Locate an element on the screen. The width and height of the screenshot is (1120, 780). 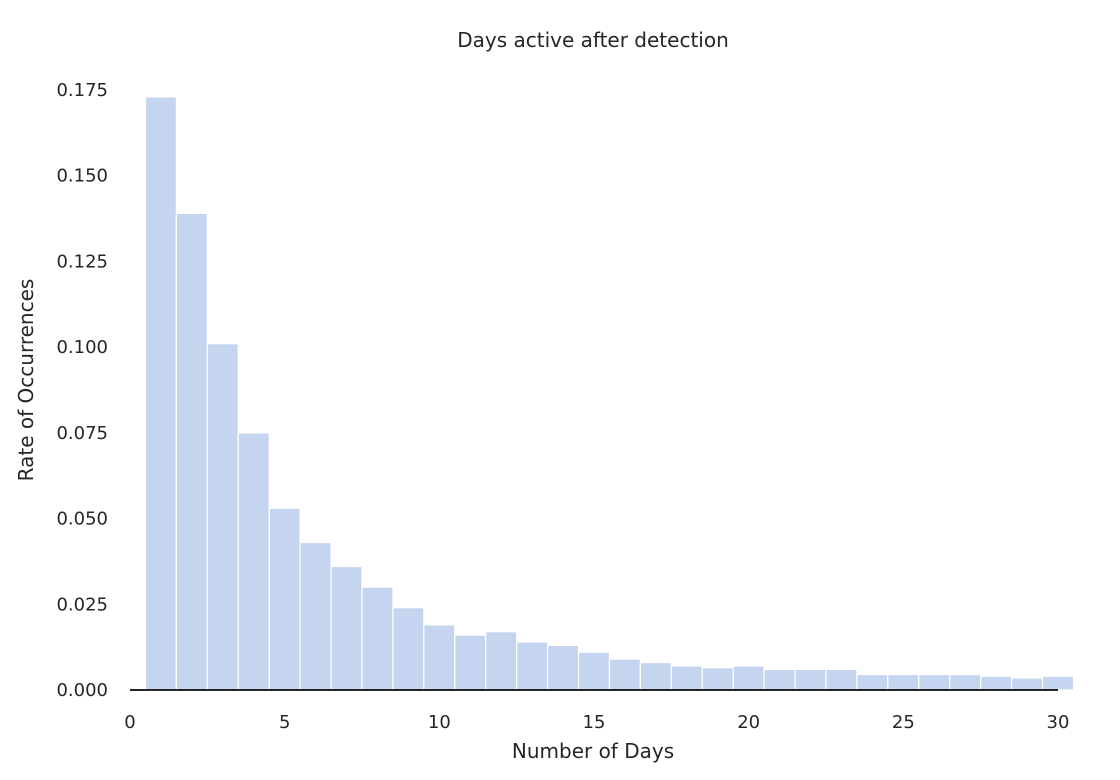
x-tick-label: 30 is located at coordinates (1058, 722).